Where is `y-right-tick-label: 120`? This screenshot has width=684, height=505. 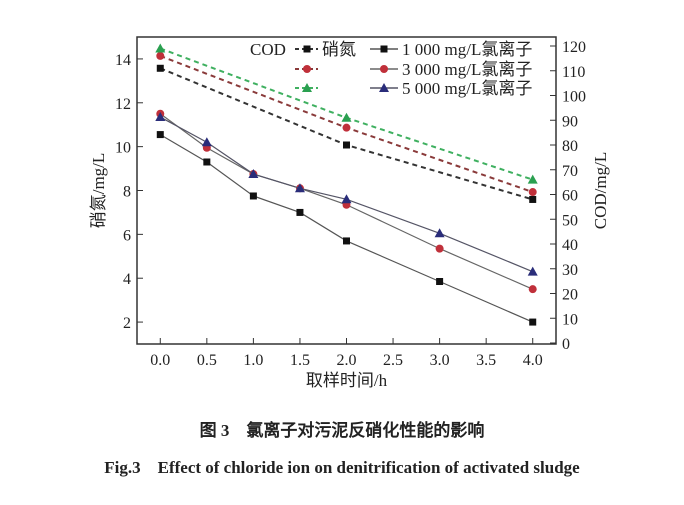 y-right-tick-label: 120 is located at coordinates (574, 47).